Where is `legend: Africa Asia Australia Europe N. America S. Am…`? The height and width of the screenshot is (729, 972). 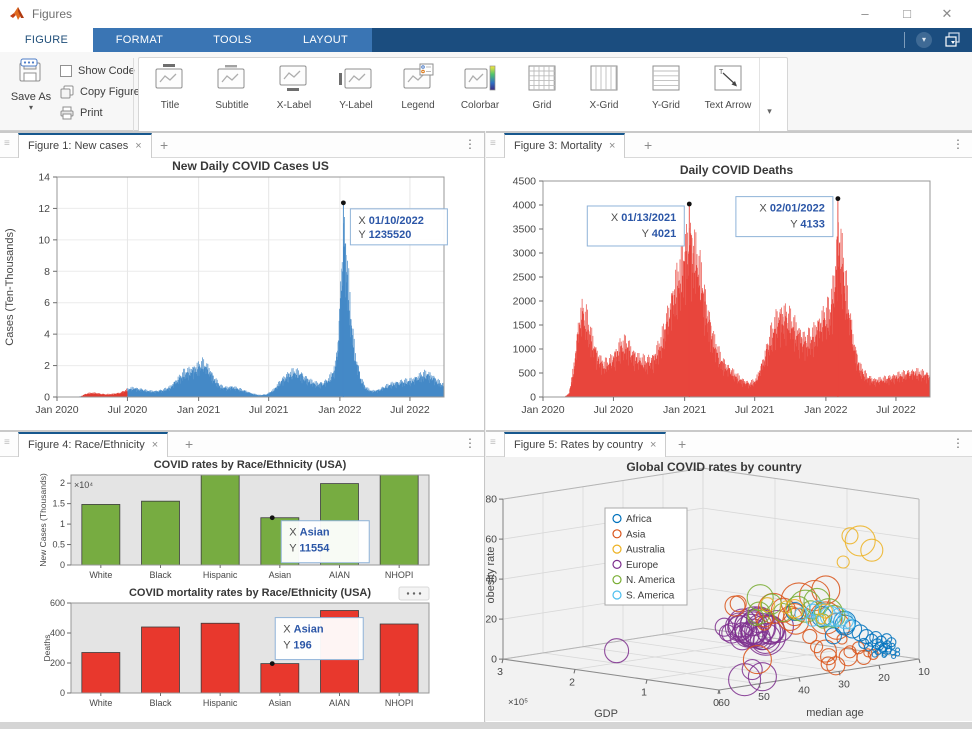
legend: Africa Asia Australia Europe N. America S. Am… is located at coordinates (646, 556).